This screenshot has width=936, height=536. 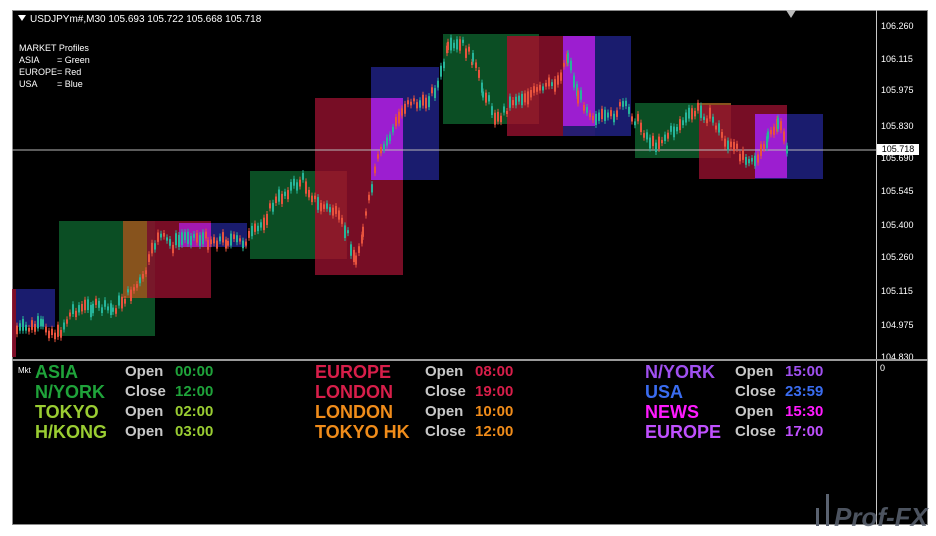 I want to click on session-time: 19:00, so click(x=494, y=391).